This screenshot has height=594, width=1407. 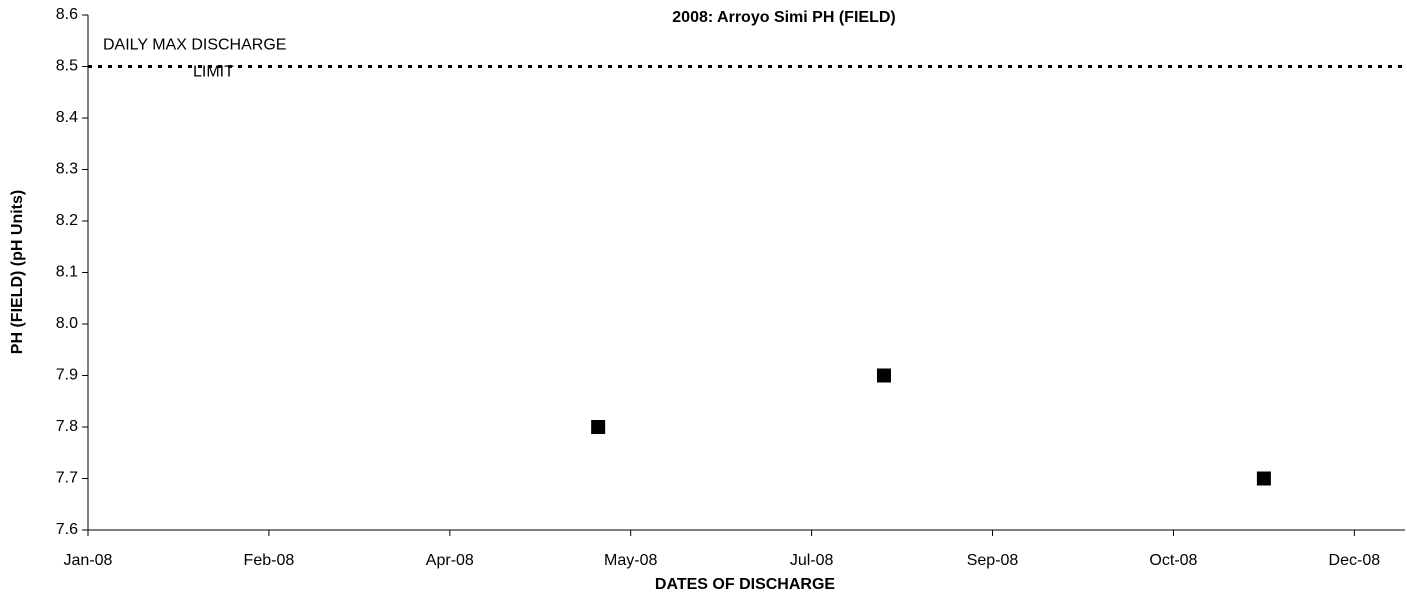 What do you see at coordinates (783, 17) in the screenshot?
I see `chart-title: 2008: Arroyo Simi PH (FIELD)` at bounding box center [783, 17].